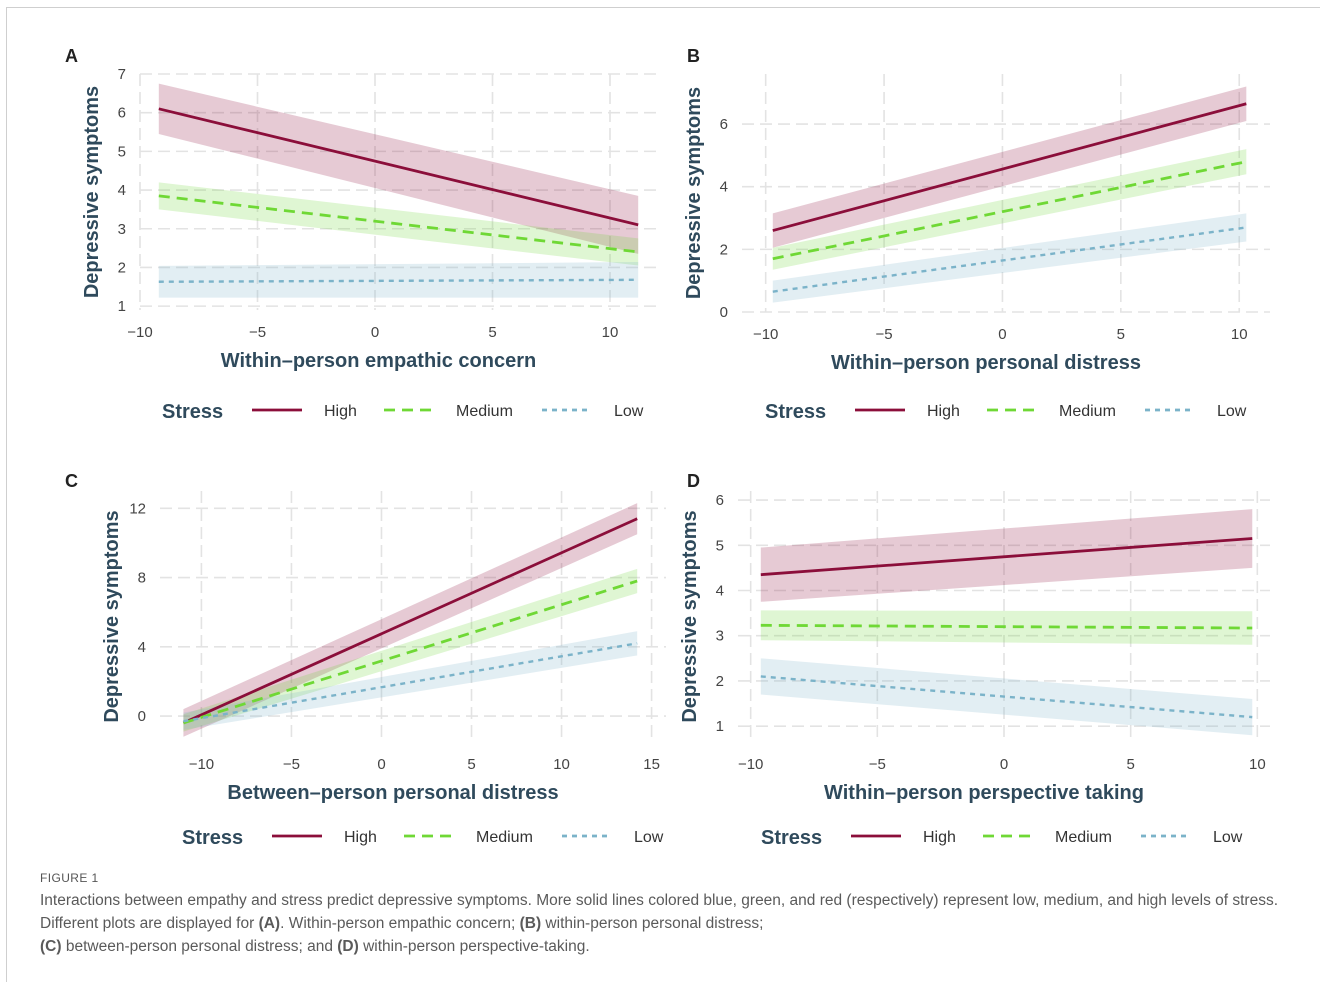 The image size is (1330, 983). What do you see at coordinates (199, 946) in the screenshot?
I see `caption-text-4: between-person personal distress; and` at bounding box center [199, 946].